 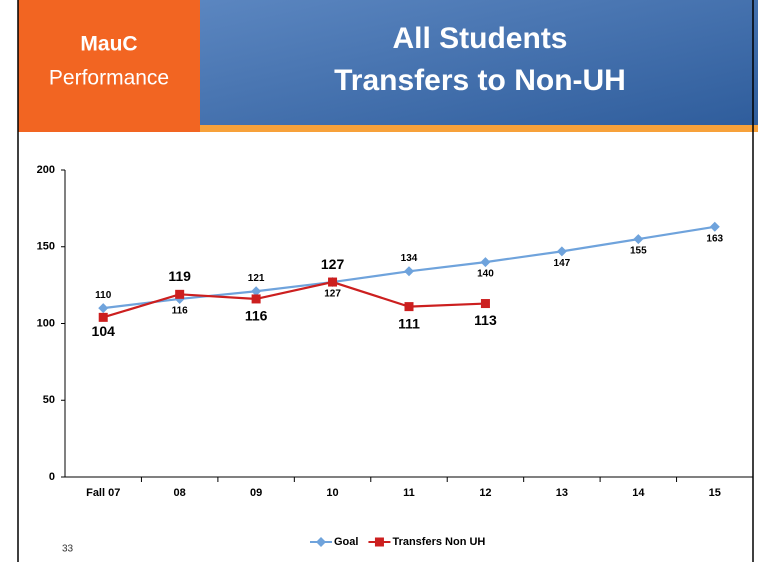 I want to click on series-line, so click(x=294, y=299).